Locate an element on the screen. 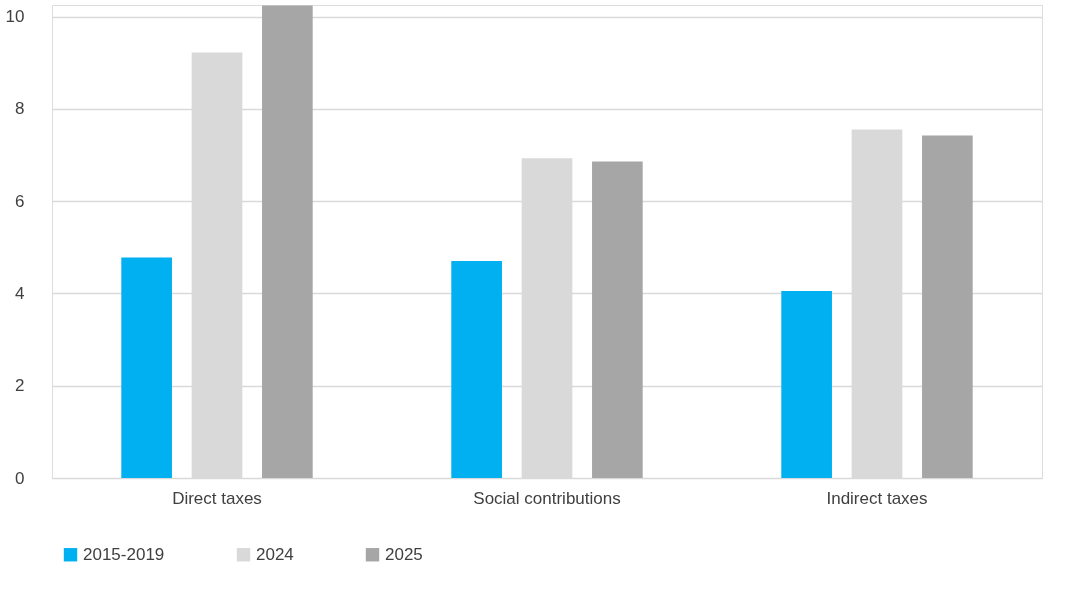 The height and width of the screenshot is (590, 1071). legend-label: 2024 is located at coordinates (275, 554).